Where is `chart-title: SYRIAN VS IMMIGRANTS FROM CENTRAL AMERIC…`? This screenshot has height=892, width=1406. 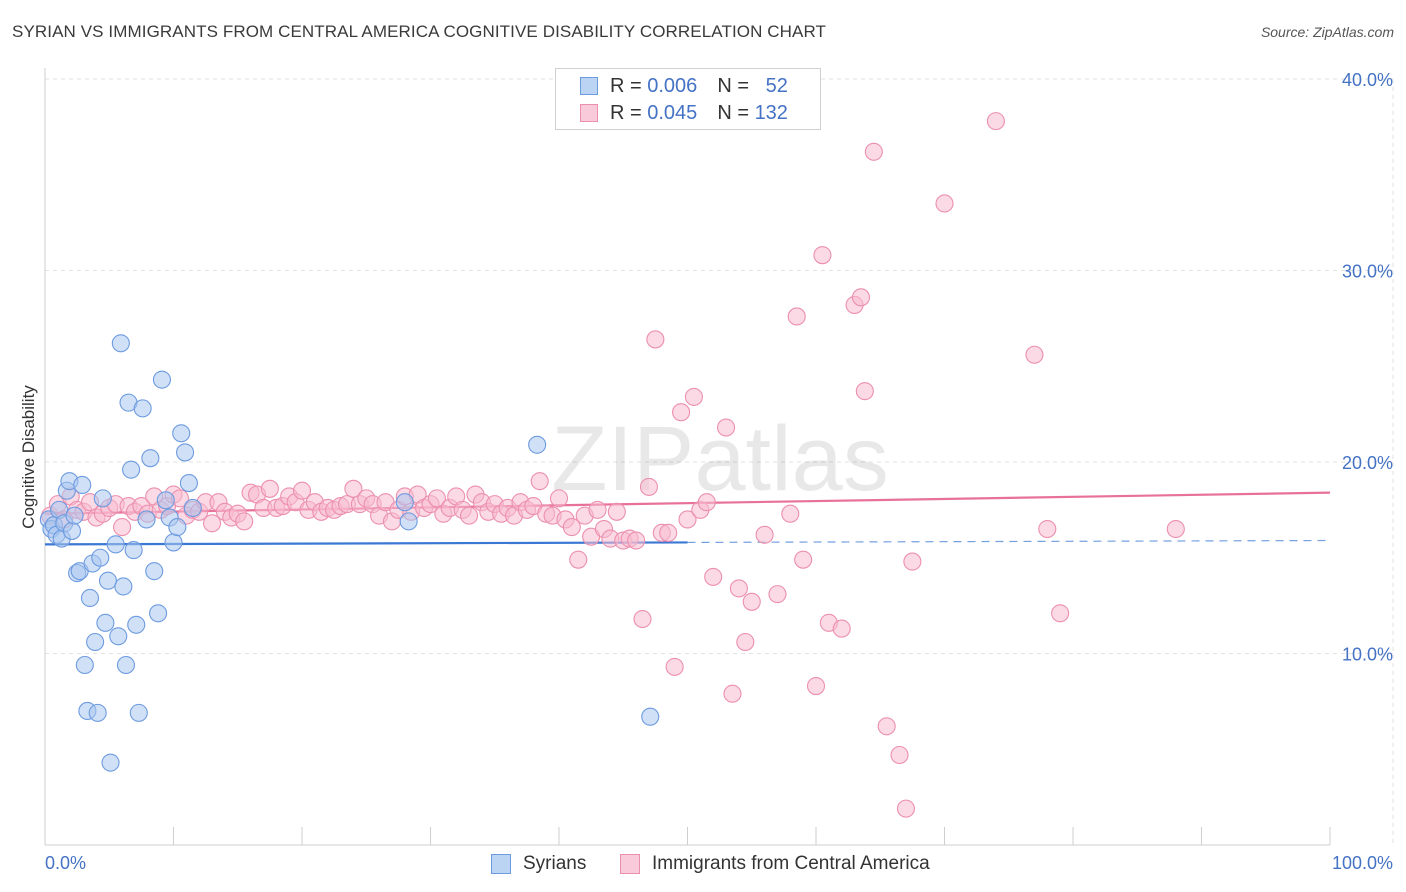
chart-title: SYRIAN VS IMMIGRANTS FROM CENTRAL AMERIC… is located at coordinates (419, 31).